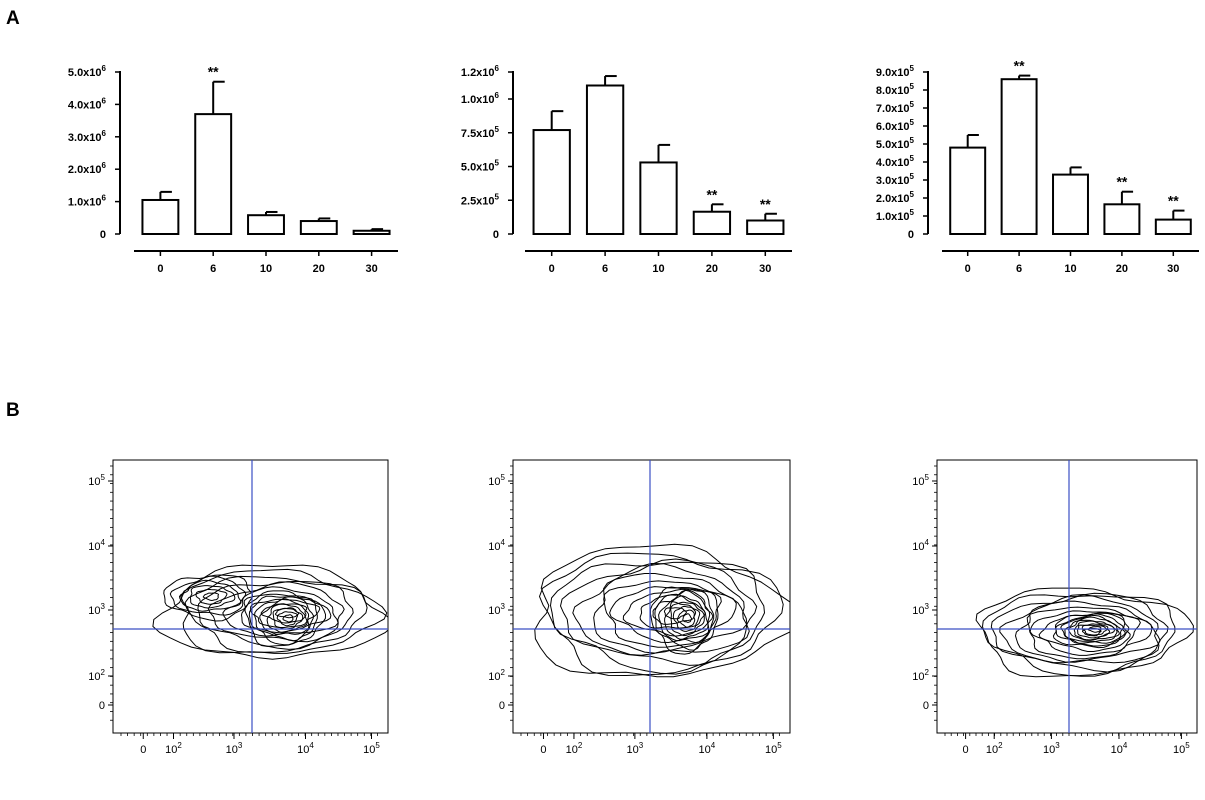 The height and width of the screenshot is (800, 1205). Describe the element at coordinates (480, 71) in the screenshot. I see `y-tick-label: 1.2x10⁶` at that location.